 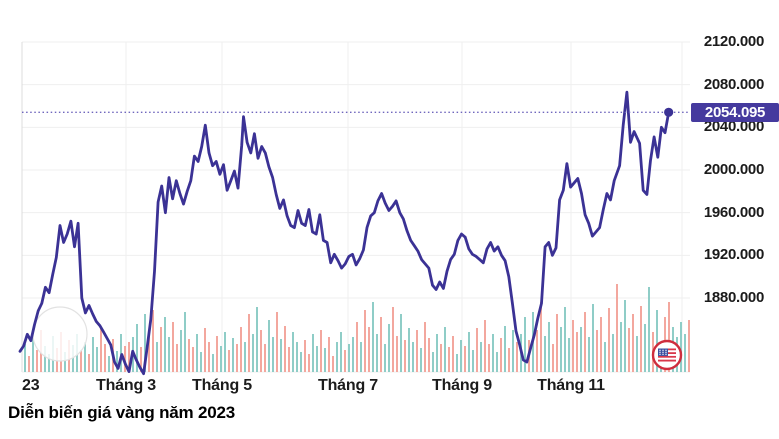 I want to click on y-axis-label: 2040.000, so click(x=733, y=127).